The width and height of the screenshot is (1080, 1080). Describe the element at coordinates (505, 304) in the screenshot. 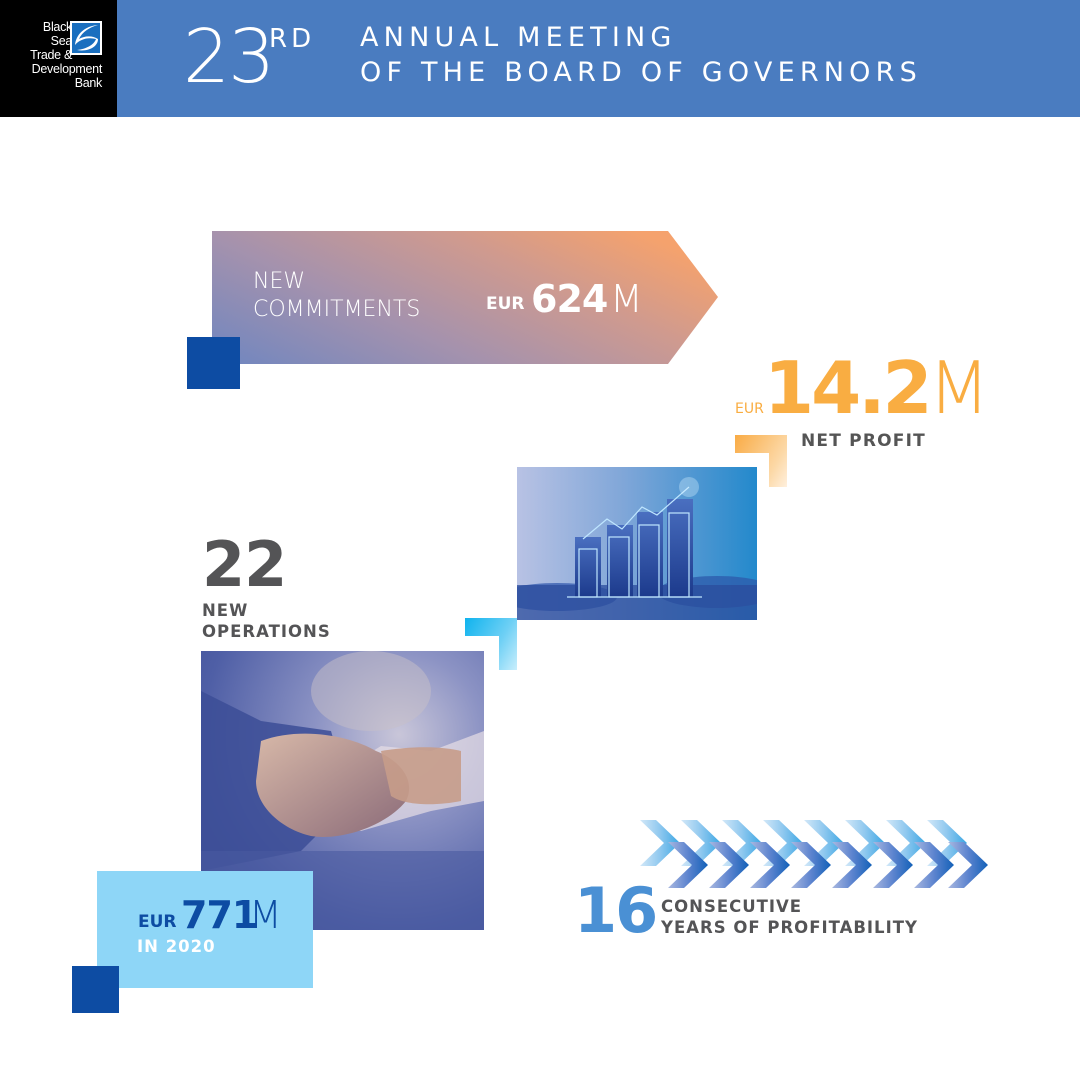

I see `commitments-currency: EUR` at that location.